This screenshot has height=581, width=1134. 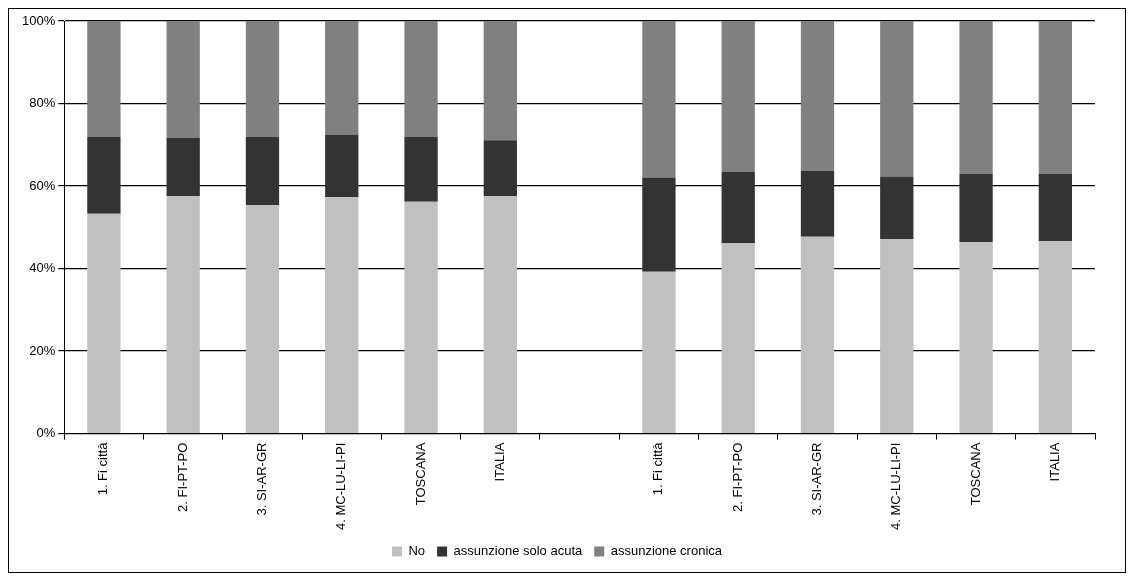 What do you see at coordinates (42, 268) in the screenshot?
I see `y-tick-label: 40%` at bounding box center [42, 268].